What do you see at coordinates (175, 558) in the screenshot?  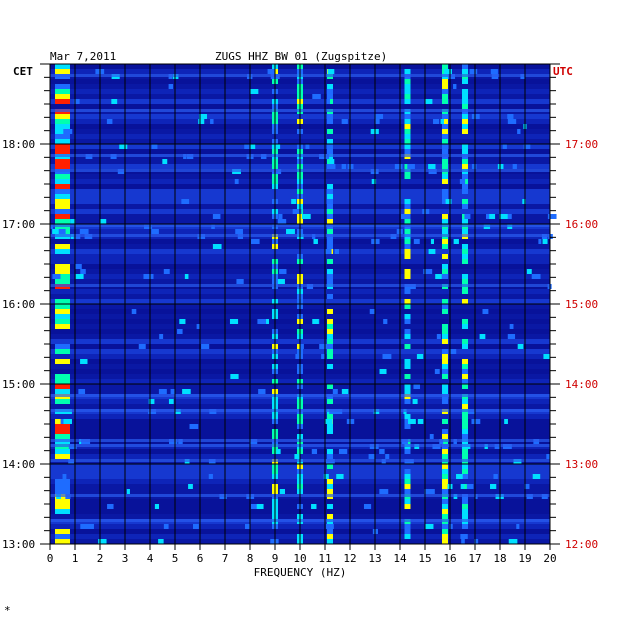 I see `x-tick-label: 5` at bounding box center [175, 558].